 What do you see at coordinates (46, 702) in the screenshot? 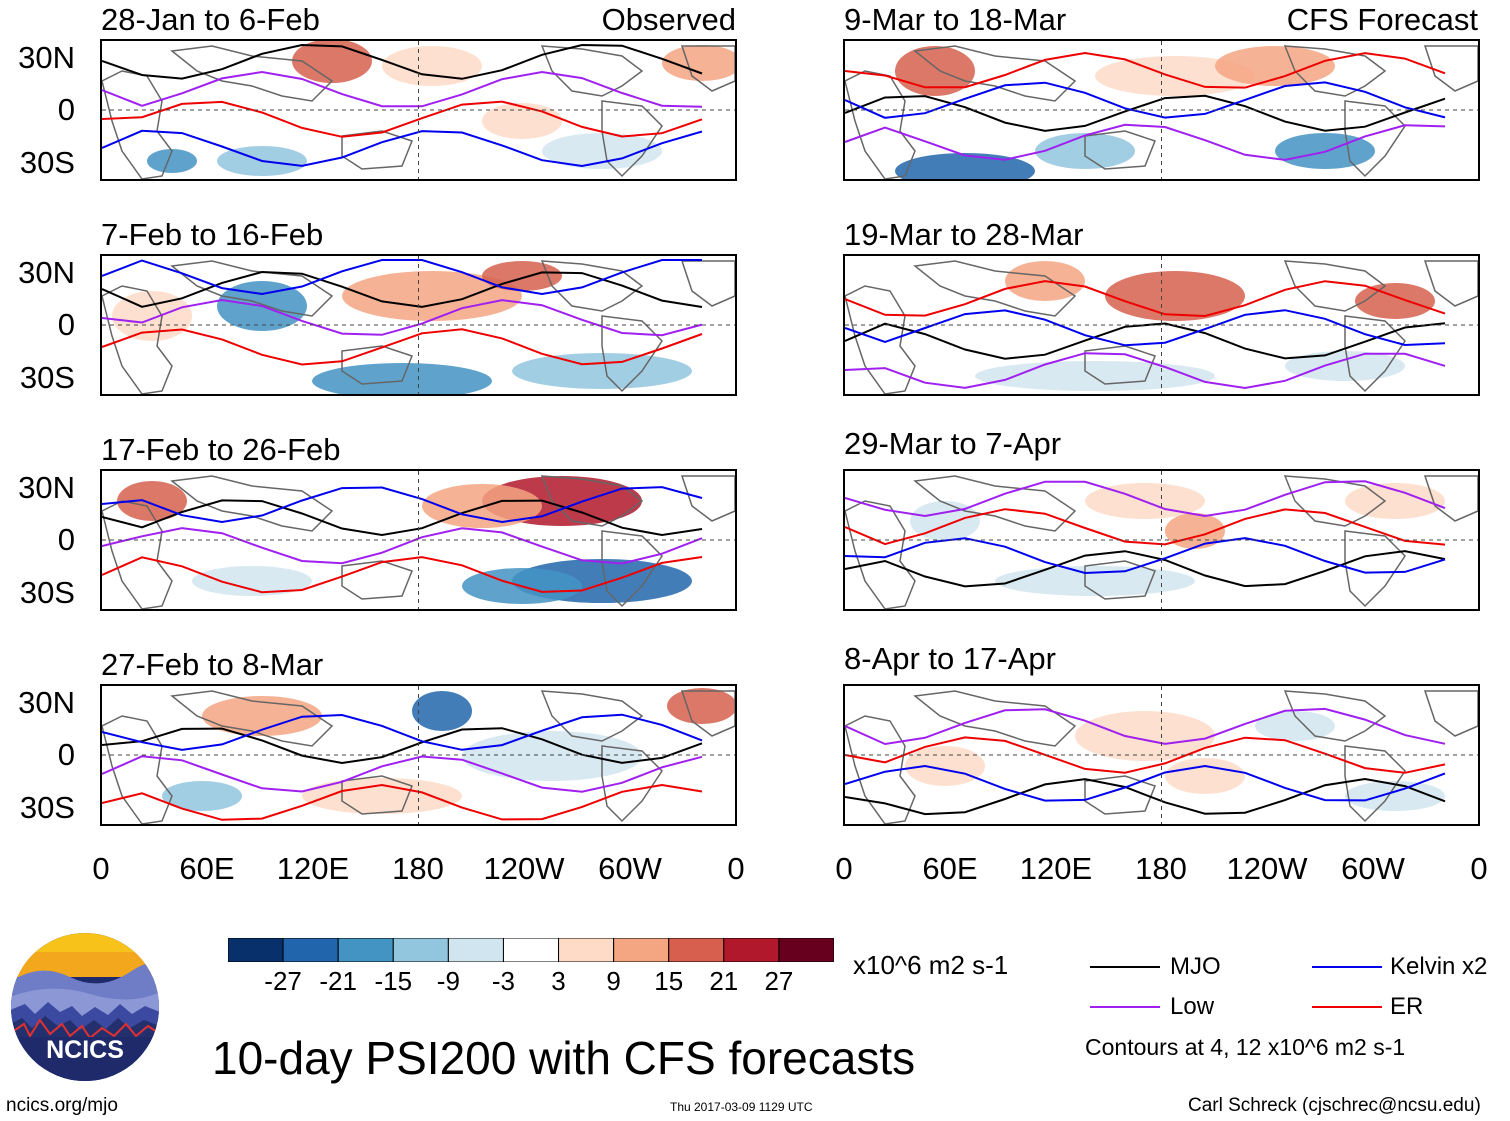
I see `lat-30n-4: 30N` at bounding box center [46, 702].